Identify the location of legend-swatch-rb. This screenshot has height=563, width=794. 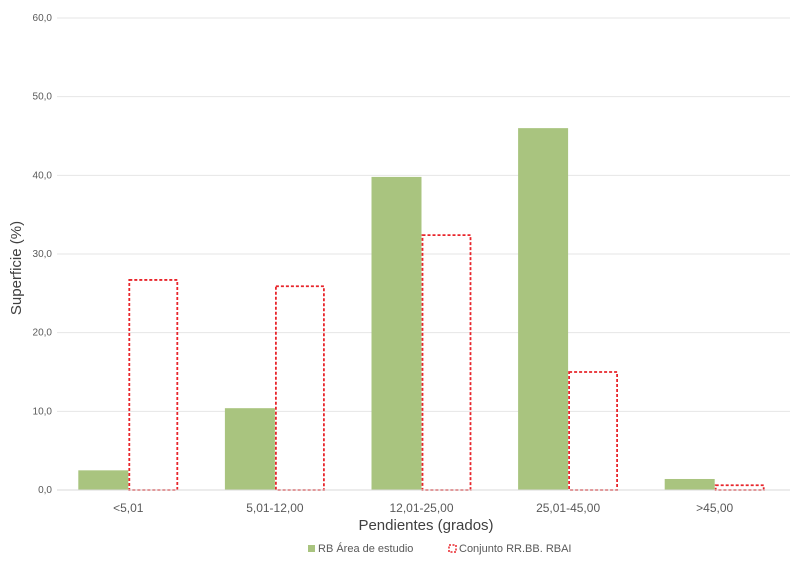
(311, 548).